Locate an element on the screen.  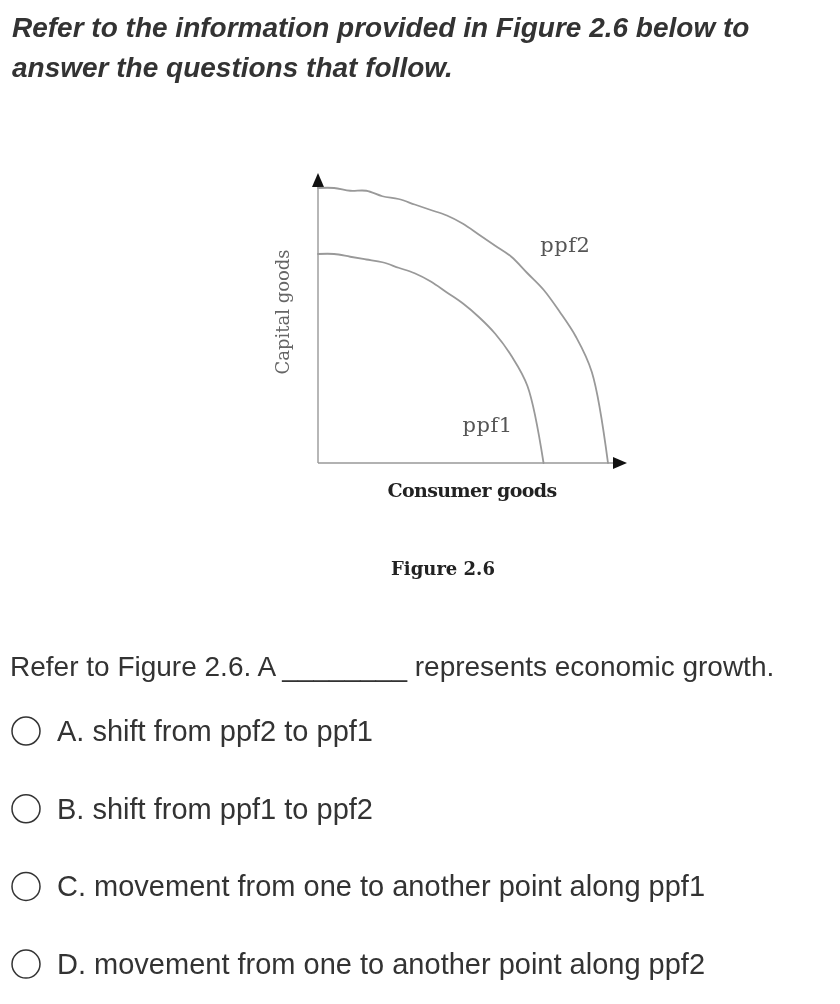
text: C. movement from one to another point along ppf1 is located at coordinates (381, 886).